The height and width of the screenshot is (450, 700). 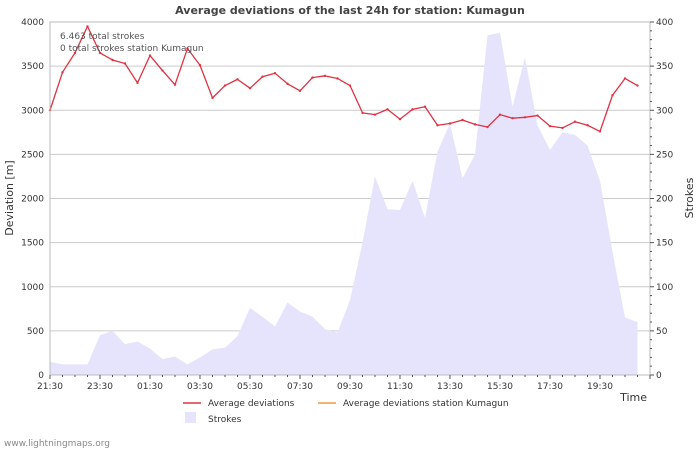 I want to click on y-axis-left-ticks: 0 500 1000 1500 2000 2500 3000 3500 4000, so click(x=32, y=199).